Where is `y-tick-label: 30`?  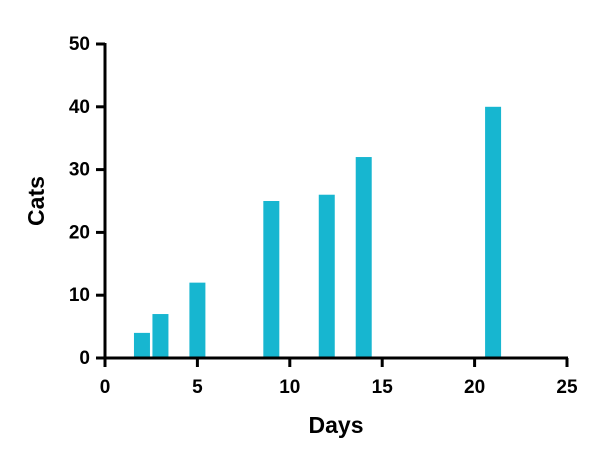
y-tick-label: 30 is located at coordinates (79, 170).